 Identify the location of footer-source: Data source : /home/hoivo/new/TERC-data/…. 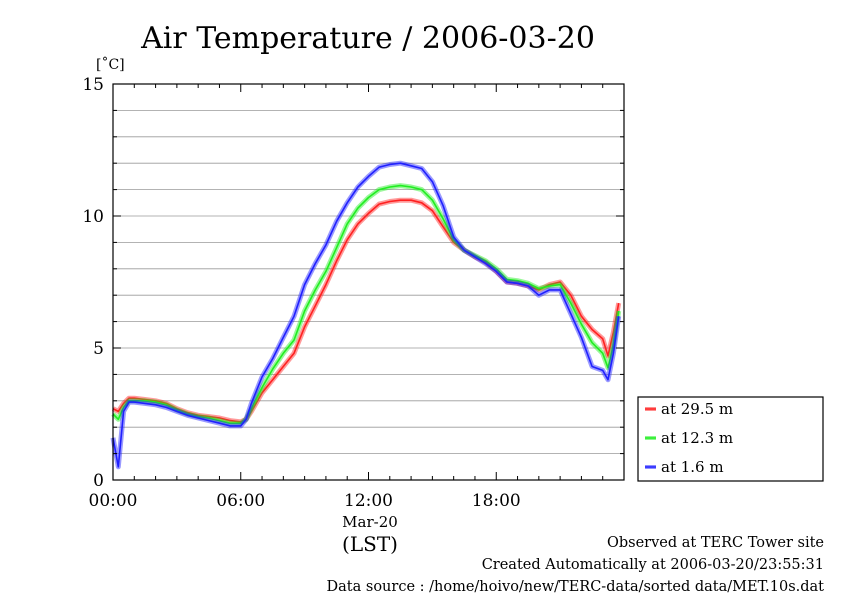
(575, 587).